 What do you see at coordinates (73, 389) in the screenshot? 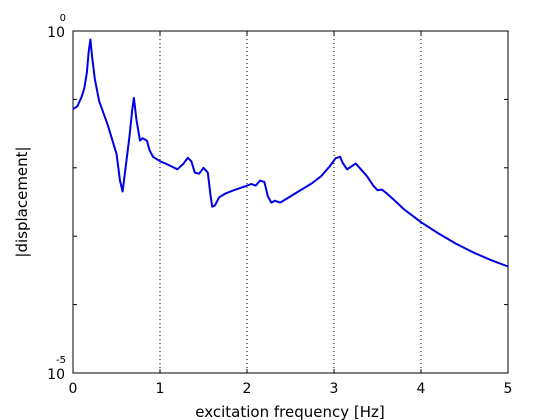
I see `x-tick-label: 0` at bounding box center [73, 389].